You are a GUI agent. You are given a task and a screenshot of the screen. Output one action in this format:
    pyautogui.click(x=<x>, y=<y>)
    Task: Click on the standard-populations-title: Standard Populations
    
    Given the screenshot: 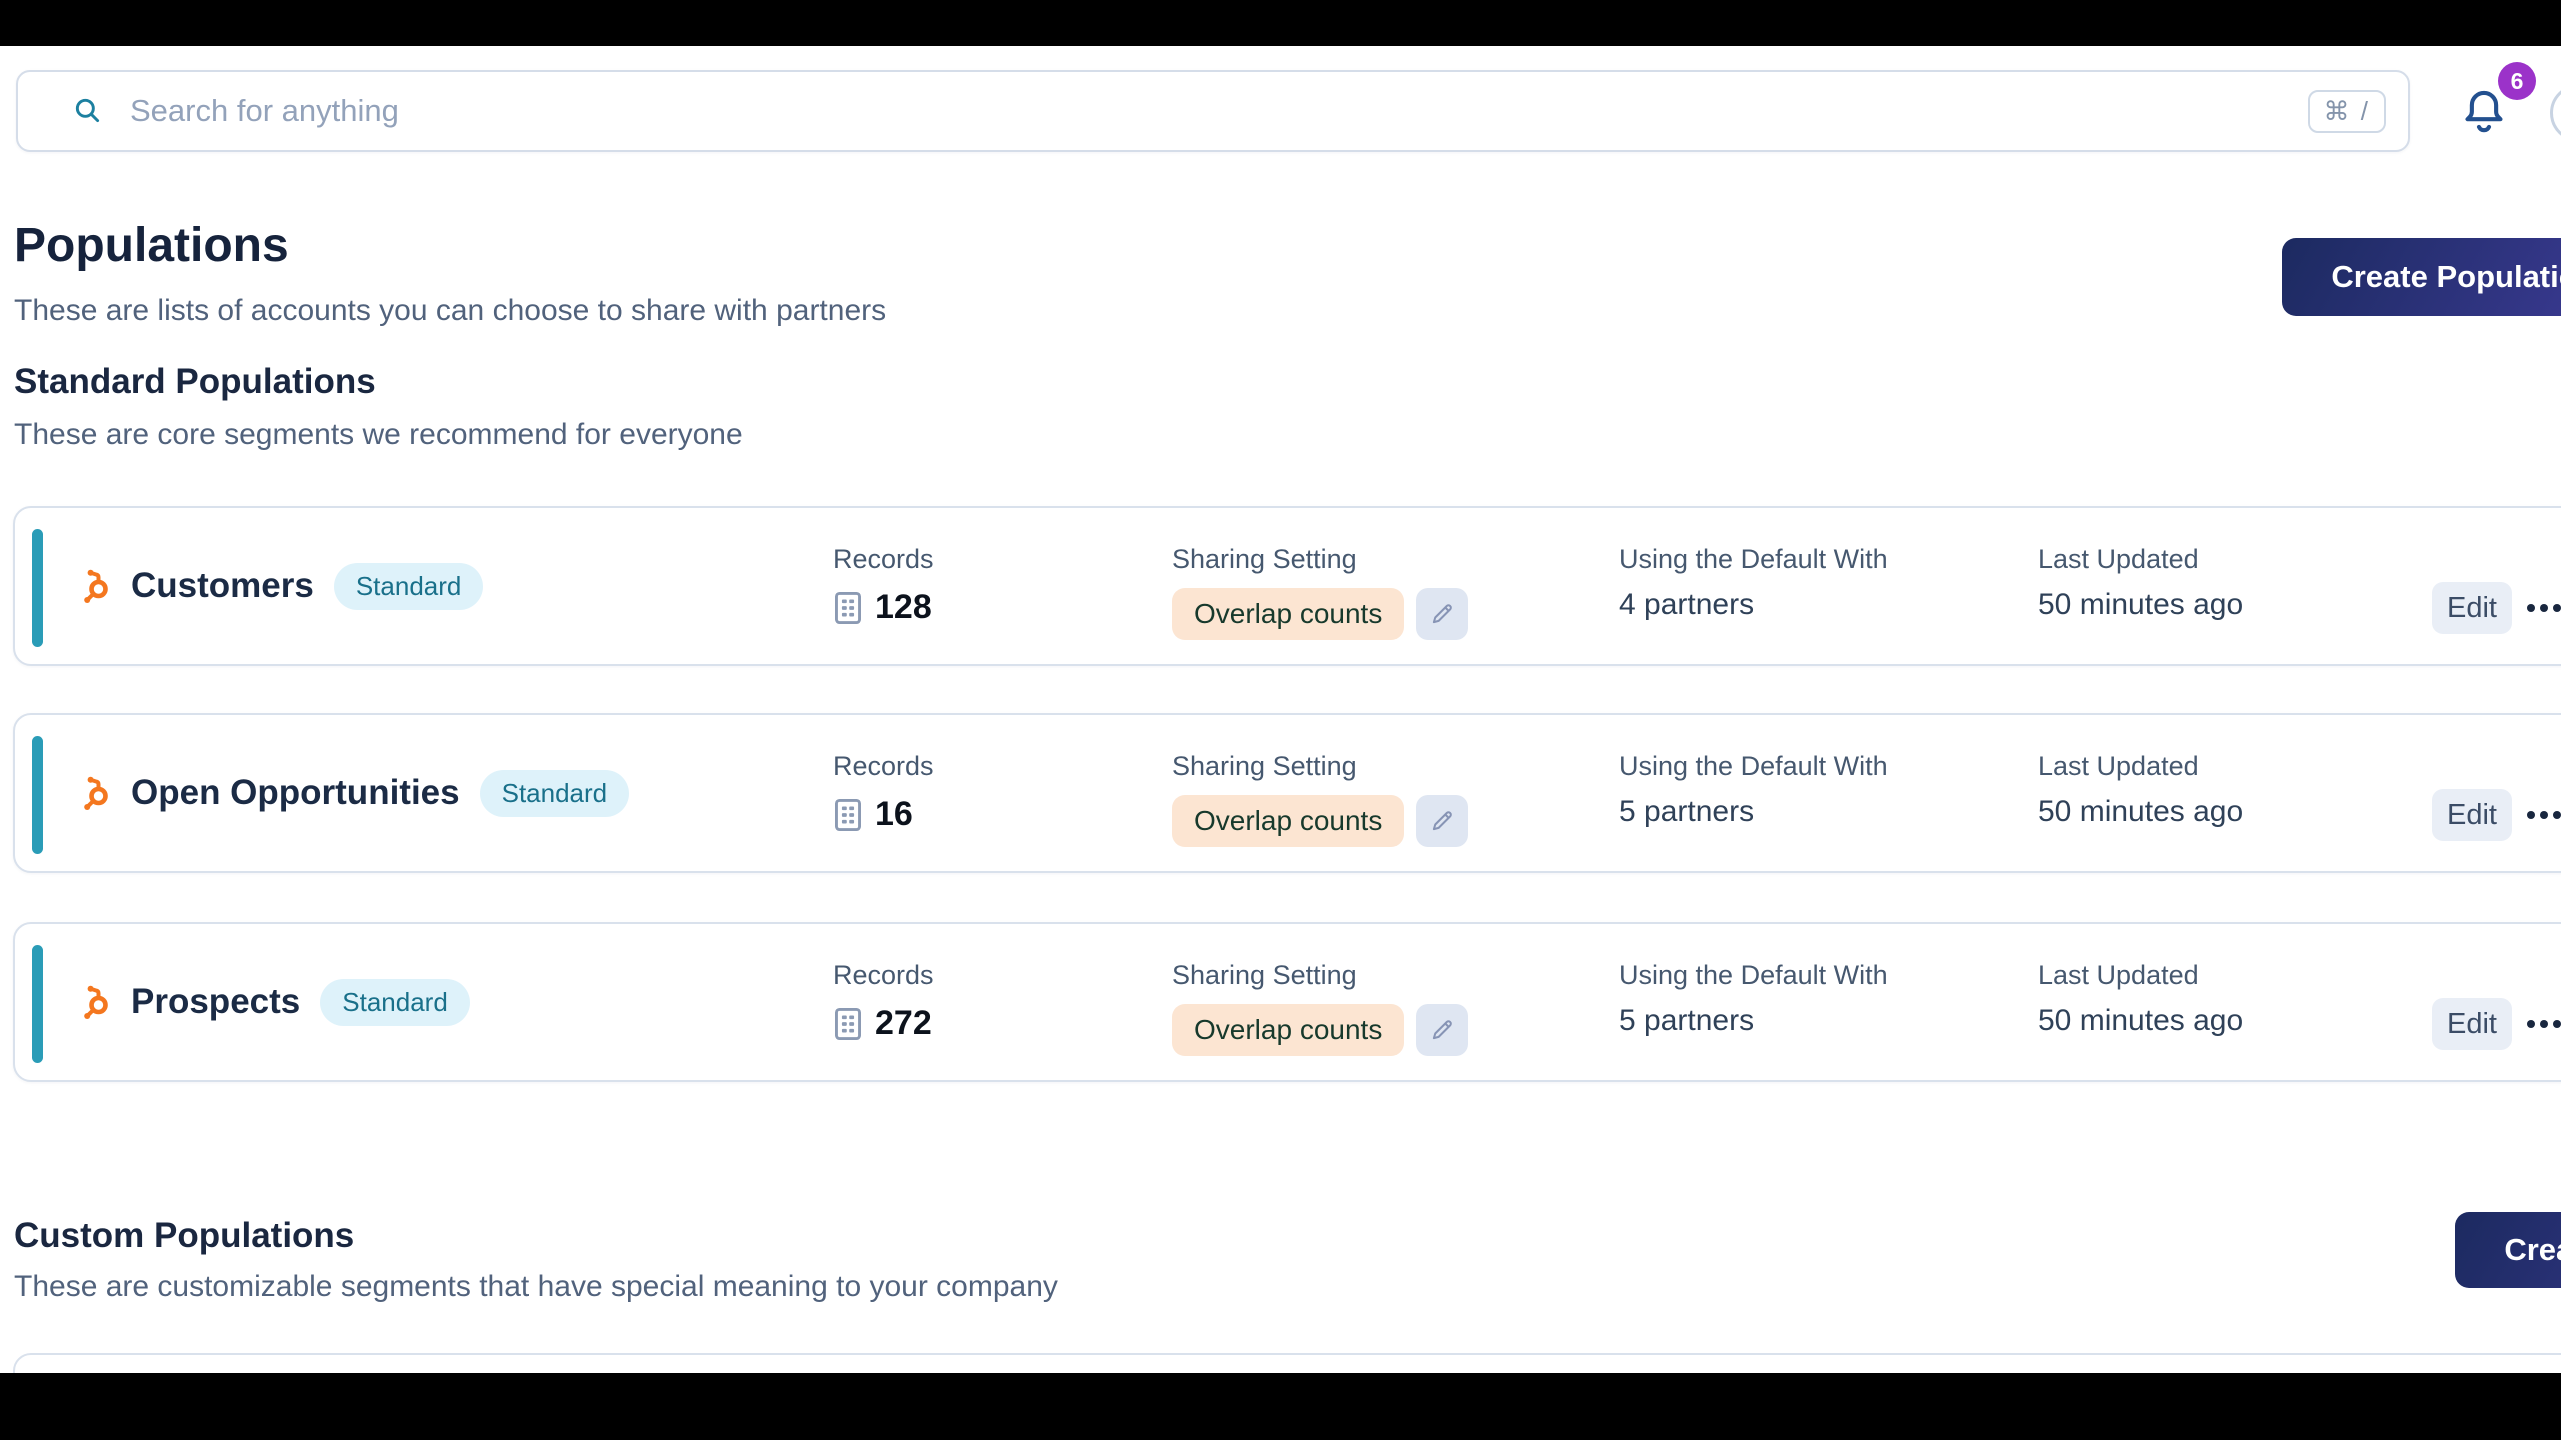 What is the action you would take?
    pyautogui.click(x=195, y=381)
    